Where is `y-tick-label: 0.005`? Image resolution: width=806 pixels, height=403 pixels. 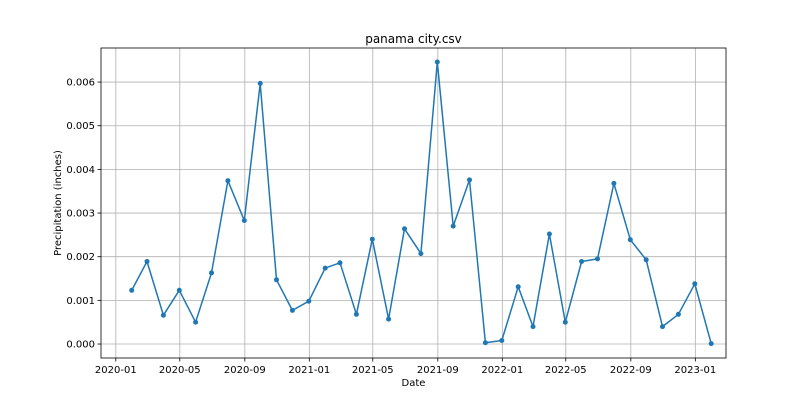
y-tick-label: 0.005 is located at coordinates (80, 126).